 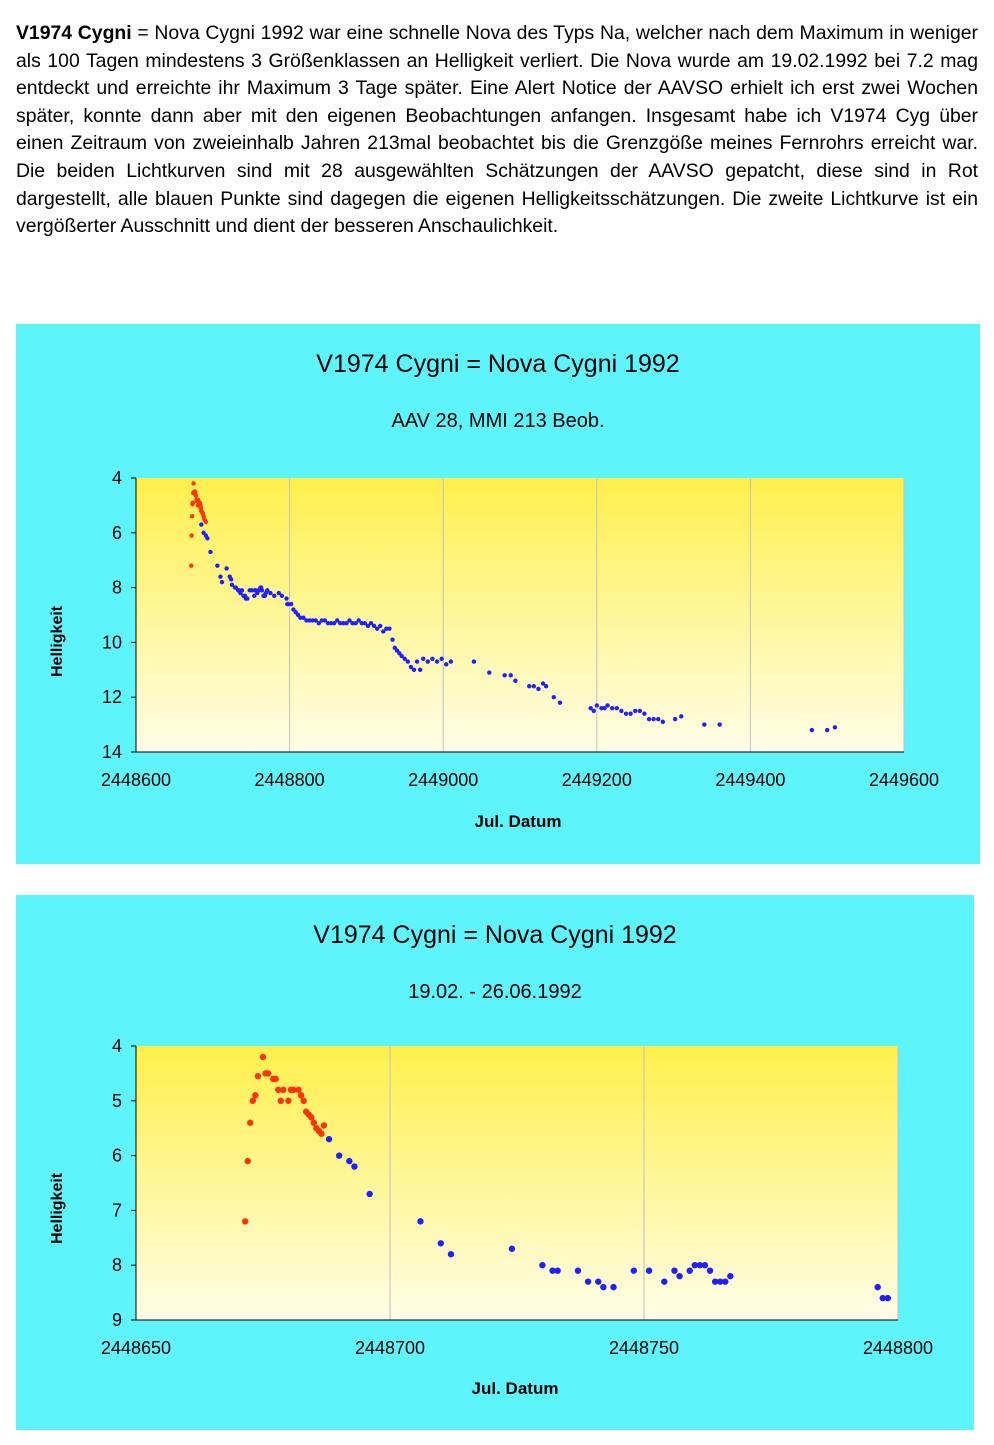 What do you see at coordinates (117, 1046) in the screenshot?
I see `y-tick-label: 4` at bounding box center [117, 1046].